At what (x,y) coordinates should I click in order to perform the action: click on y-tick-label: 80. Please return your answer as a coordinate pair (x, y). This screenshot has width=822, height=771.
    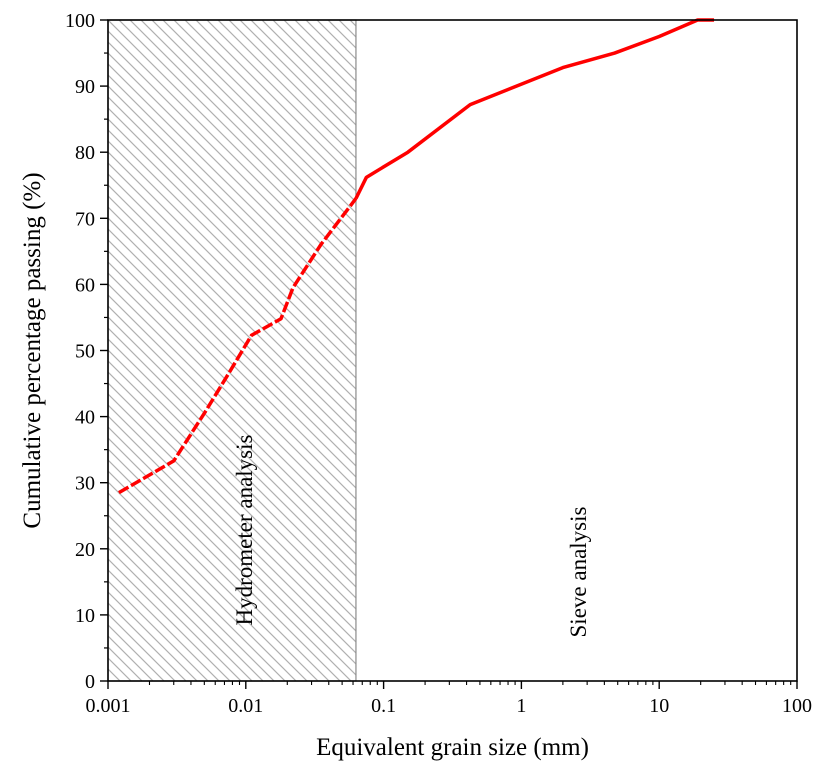
    Looking at the image, I should click on (85, 153).